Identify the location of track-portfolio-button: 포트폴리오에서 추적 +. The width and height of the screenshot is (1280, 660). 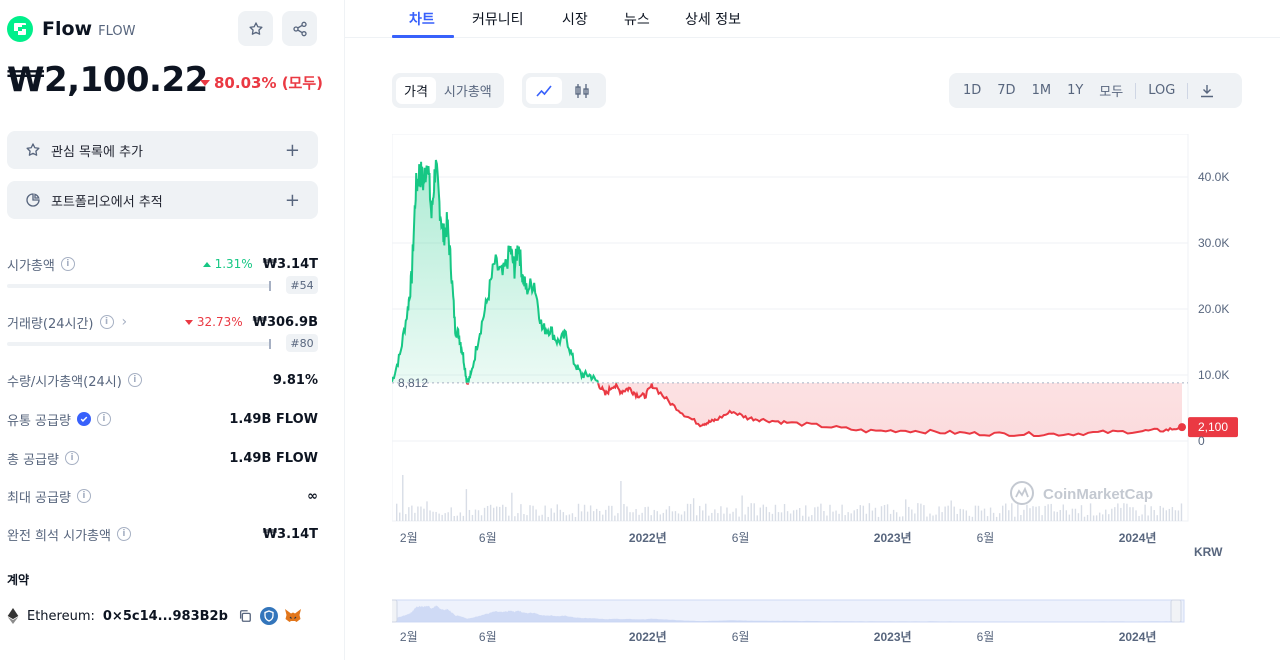
(162, 200).